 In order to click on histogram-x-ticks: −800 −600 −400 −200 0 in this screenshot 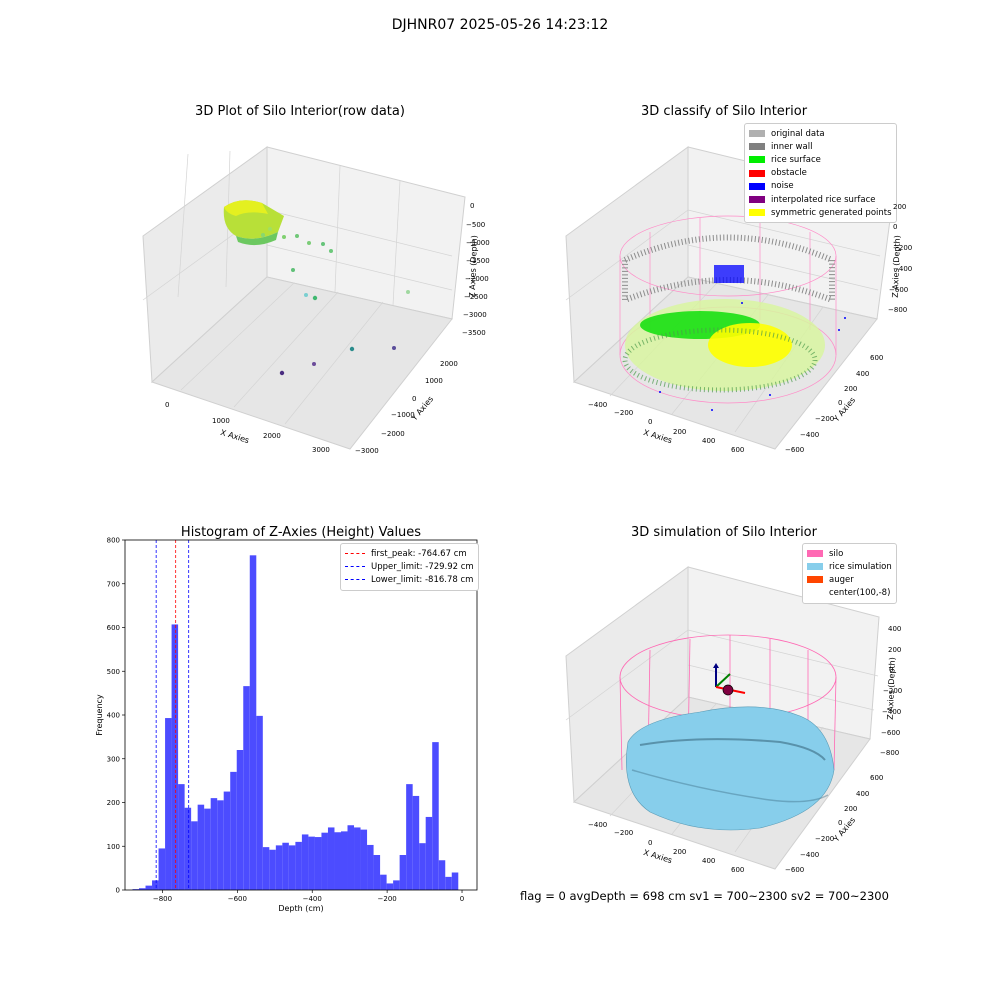, I will do `click(308, 896)`.